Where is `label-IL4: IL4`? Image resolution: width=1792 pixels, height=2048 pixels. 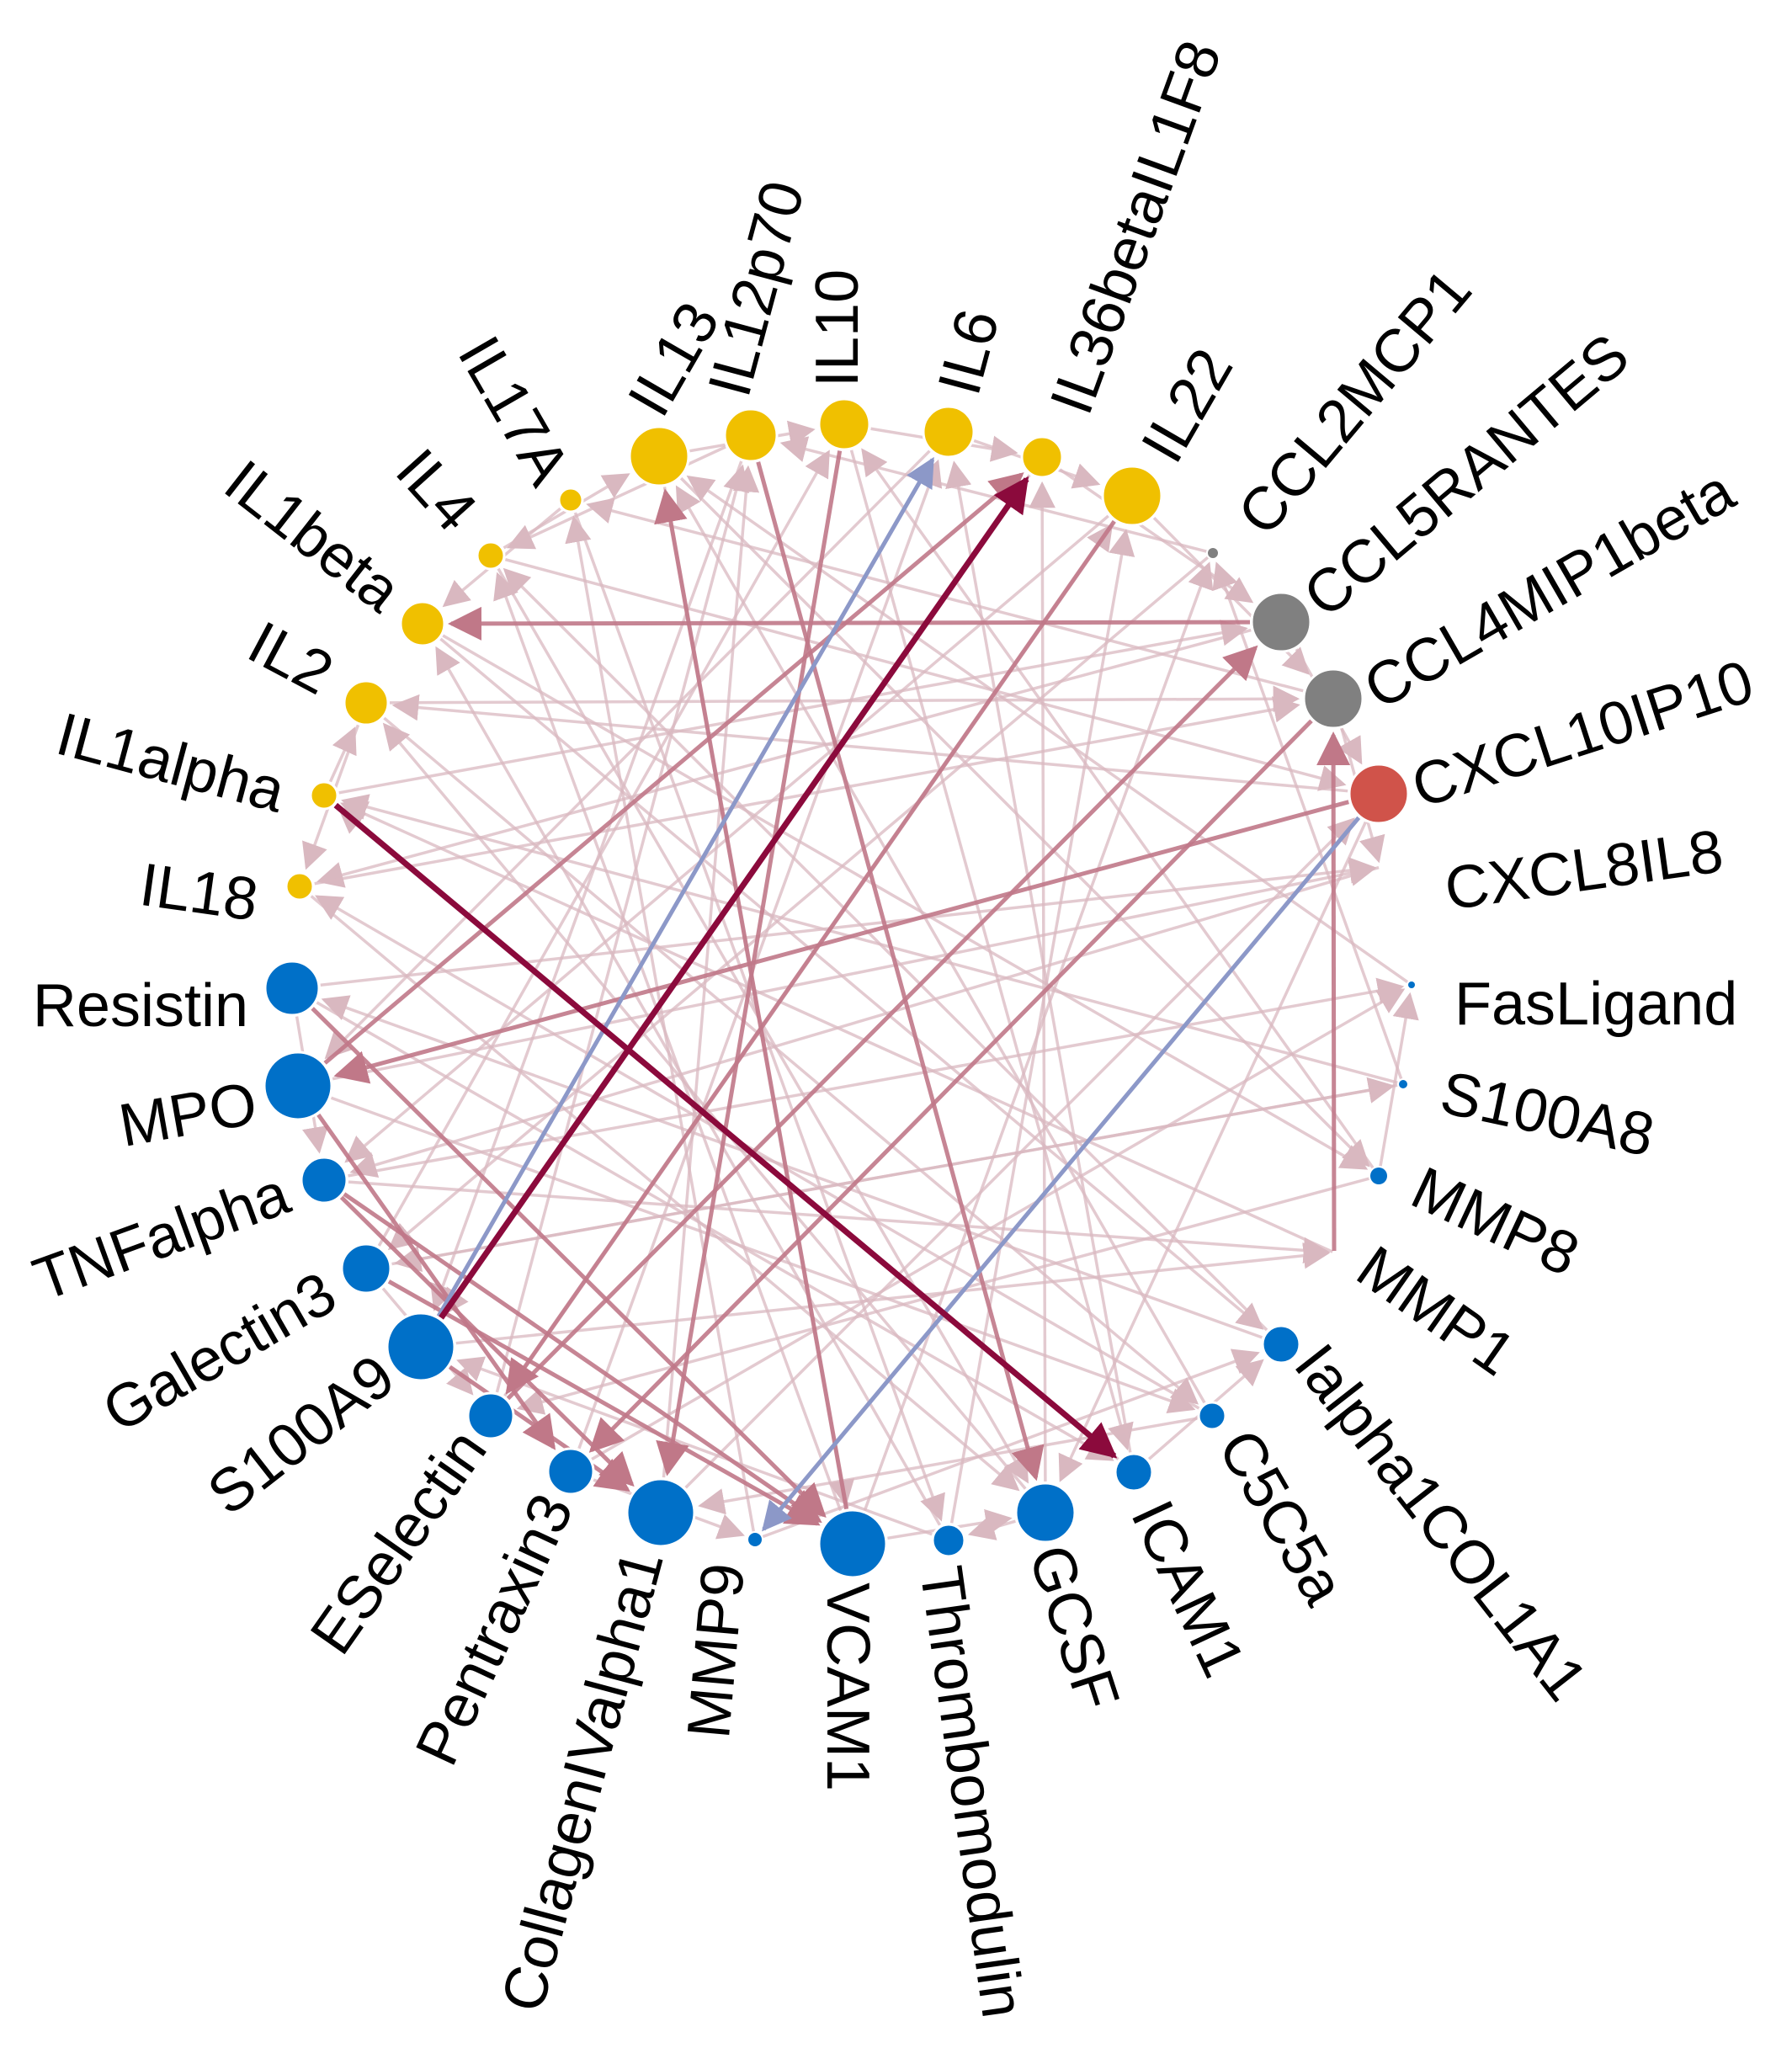
label-IL4: IL4 is located at coordinates (436, 491).